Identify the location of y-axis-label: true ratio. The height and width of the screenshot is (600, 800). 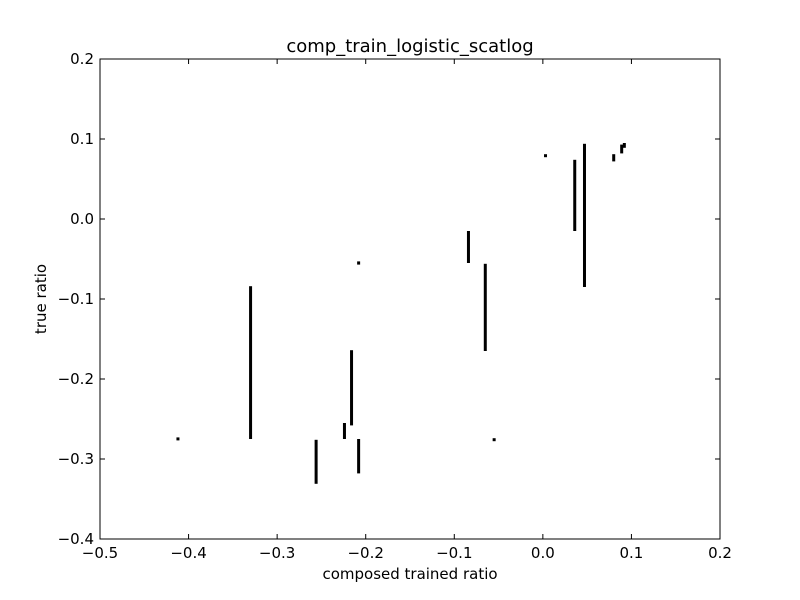
(41, 299).